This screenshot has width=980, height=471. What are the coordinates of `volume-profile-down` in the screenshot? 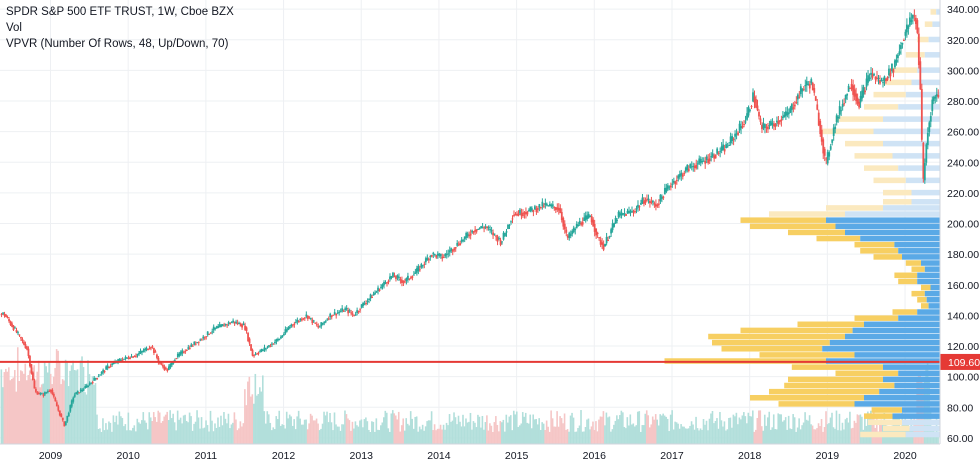 It's located at (886, 410).